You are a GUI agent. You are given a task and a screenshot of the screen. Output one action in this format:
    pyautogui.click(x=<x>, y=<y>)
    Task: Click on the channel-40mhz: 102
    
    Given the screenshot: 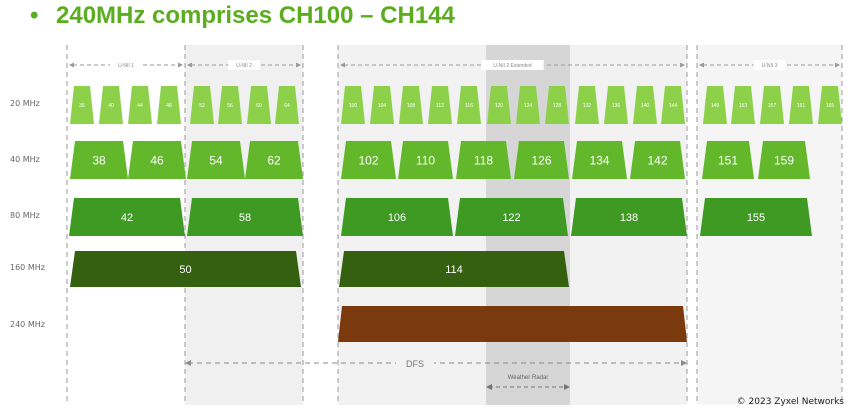 What is the action you would take?
    pyautogui.click(x=368, y=160)
    